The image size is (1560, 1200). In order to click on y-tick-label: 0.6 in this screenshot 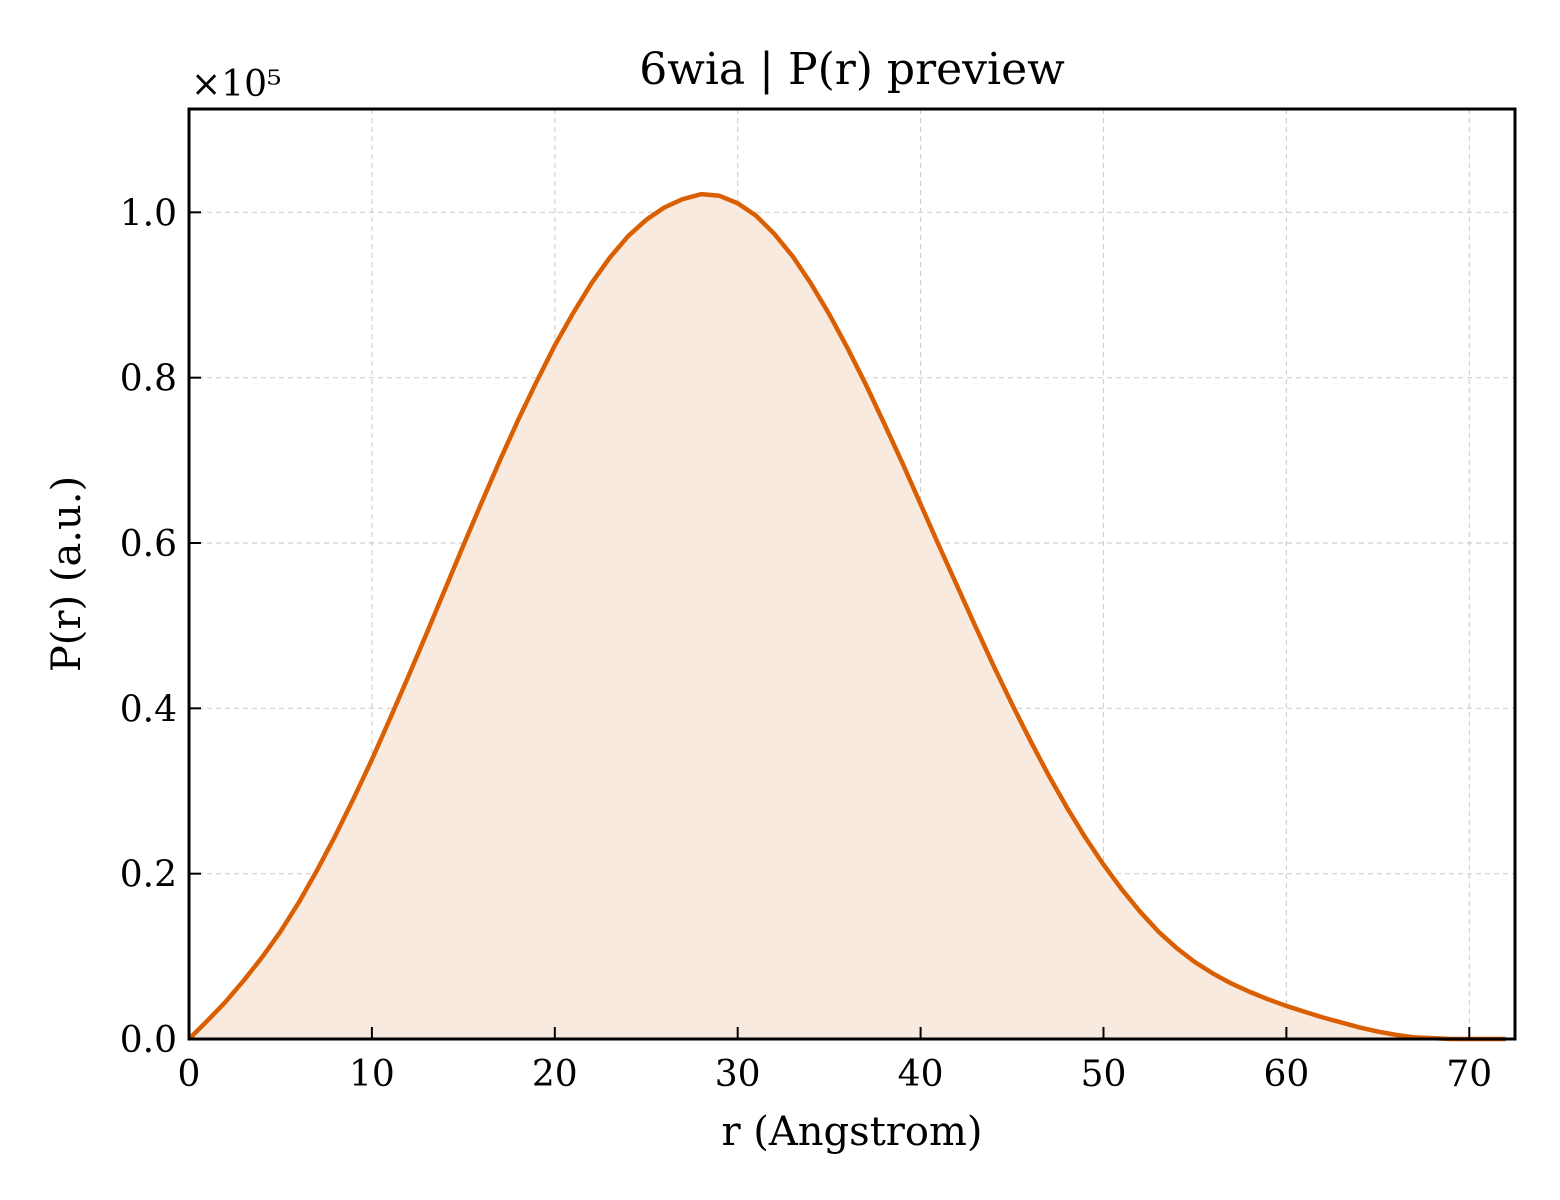, I will do `click(148, 544)`.